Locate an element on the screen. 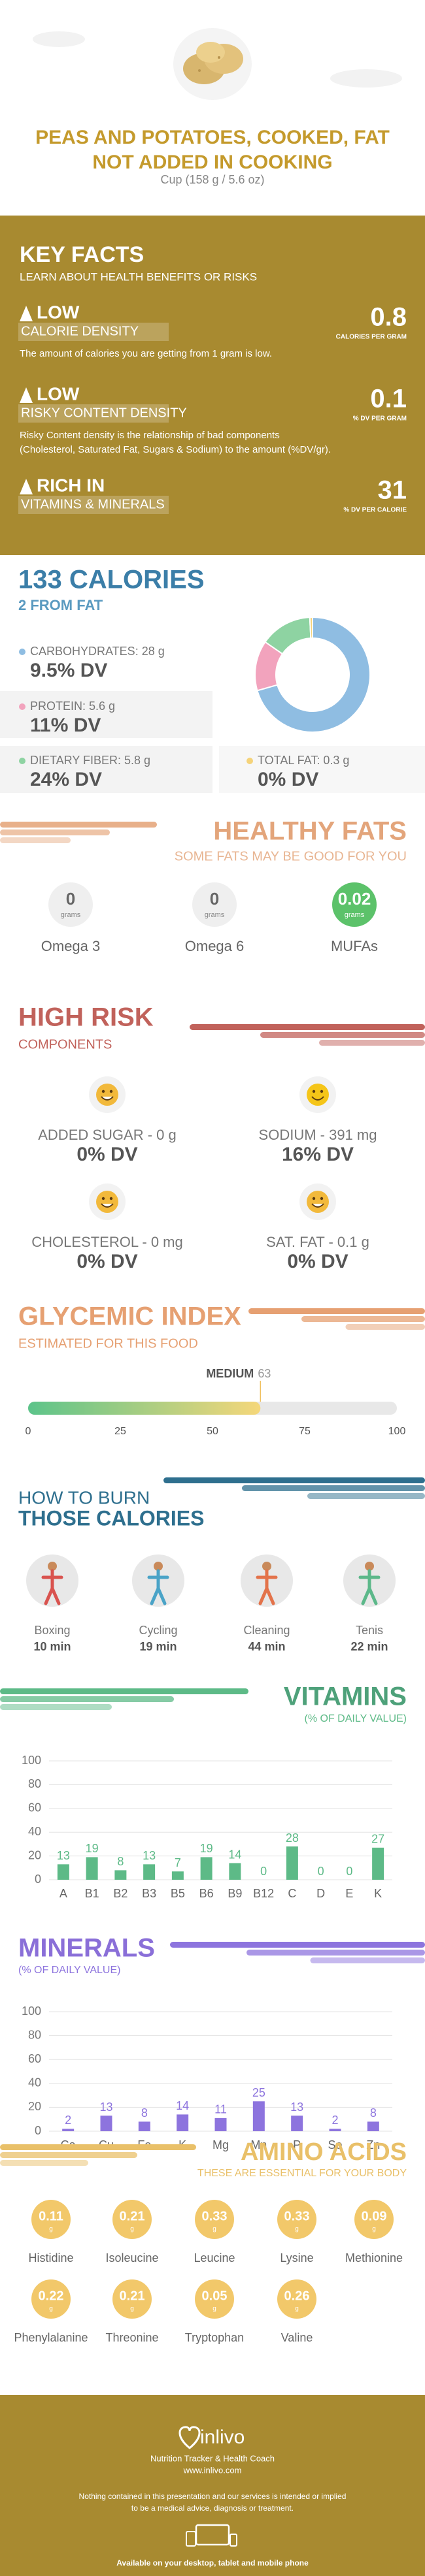 The height and width of the screenshot is (2576, 425). fat-circle is located at coordinates (70, 904).